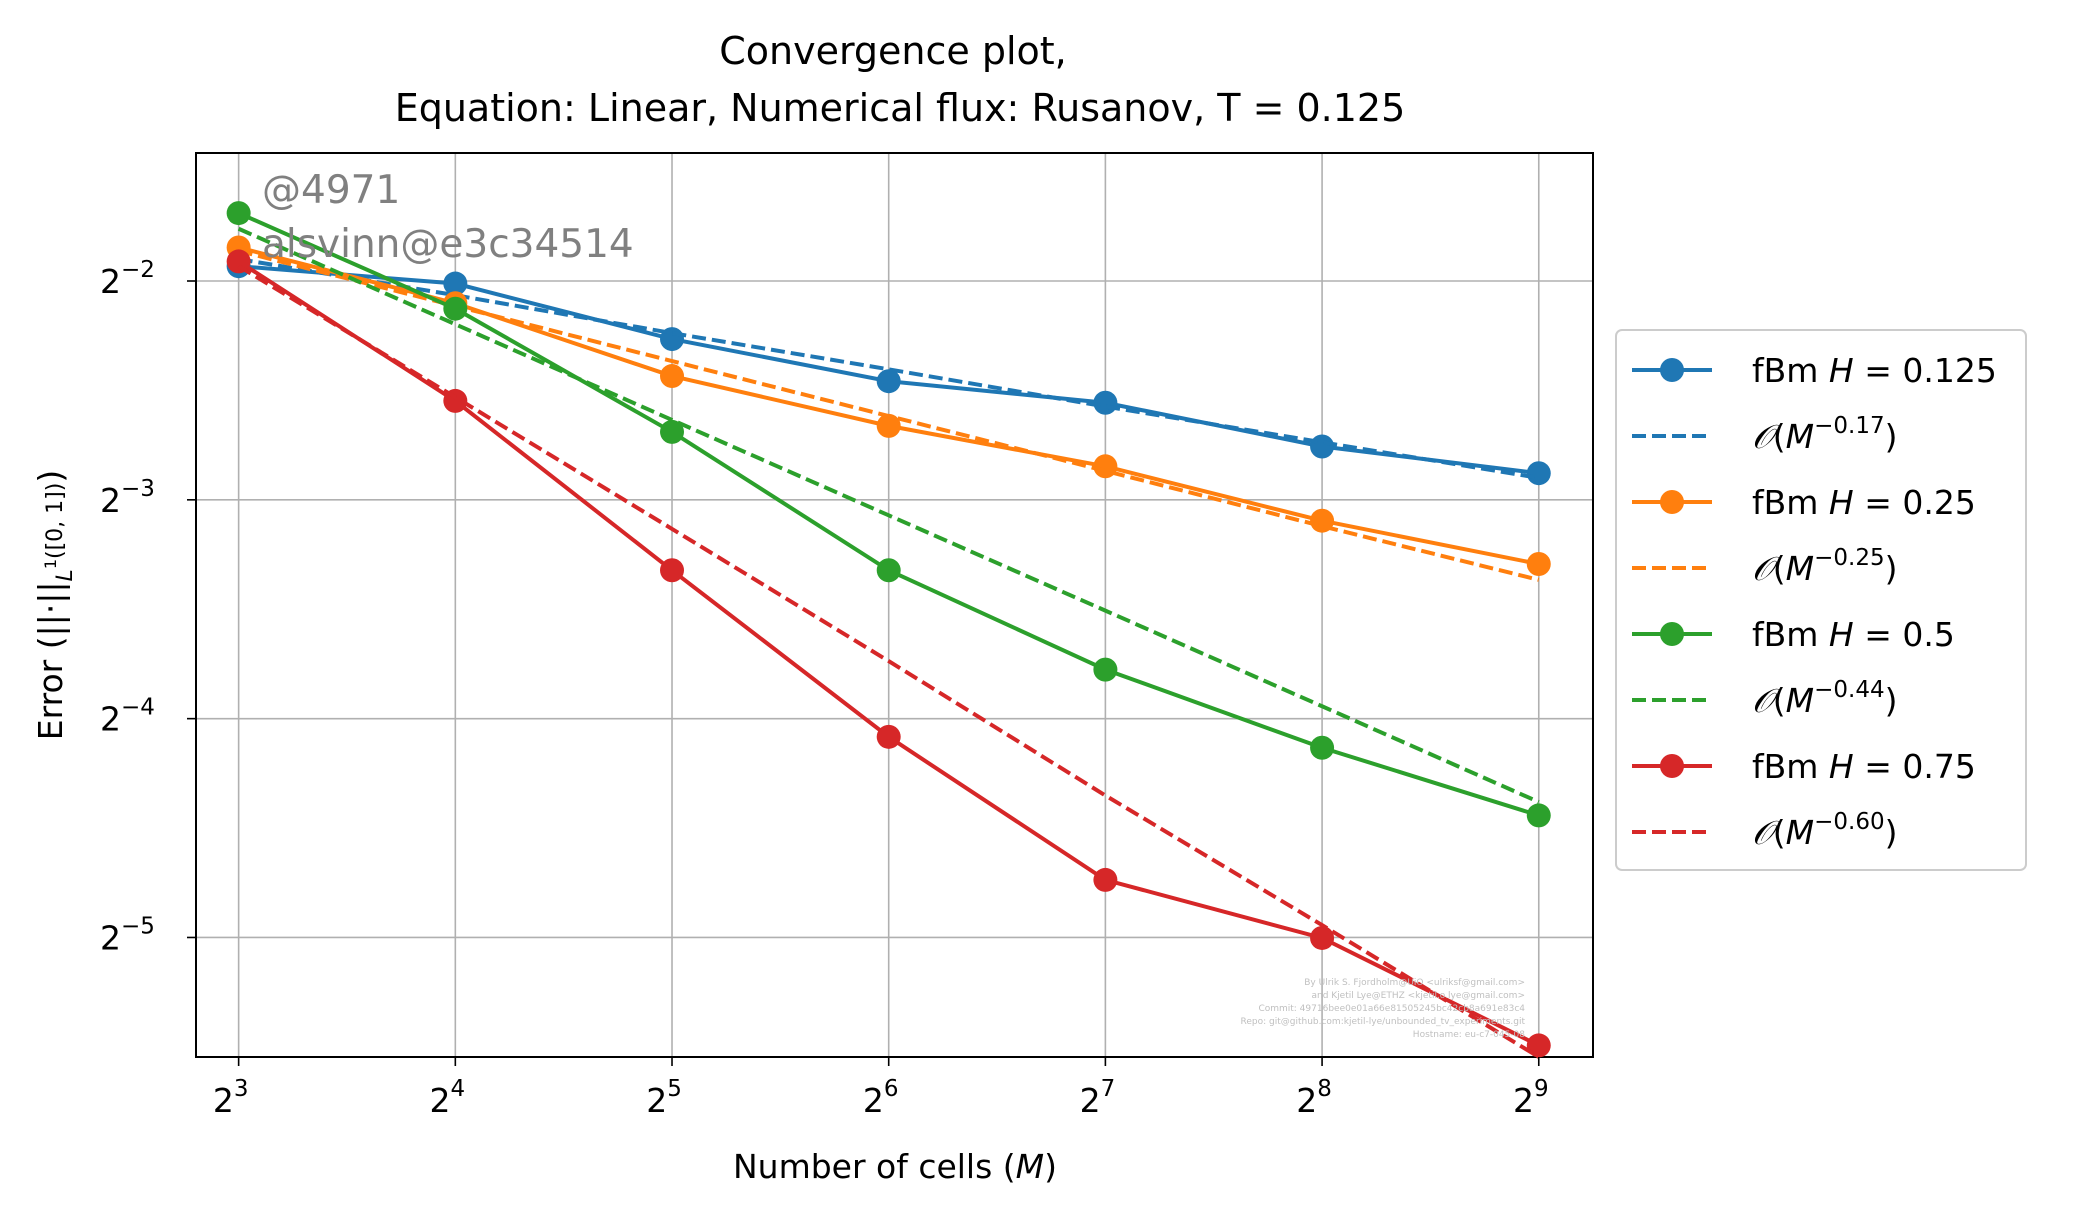 Image resolution: width=2086 pixels, height=1214 pixels. What do you see at coordinates (231, 1098) in the screenshot?
I see `x-tick-label: 23` at bounding box center [231, 1098].